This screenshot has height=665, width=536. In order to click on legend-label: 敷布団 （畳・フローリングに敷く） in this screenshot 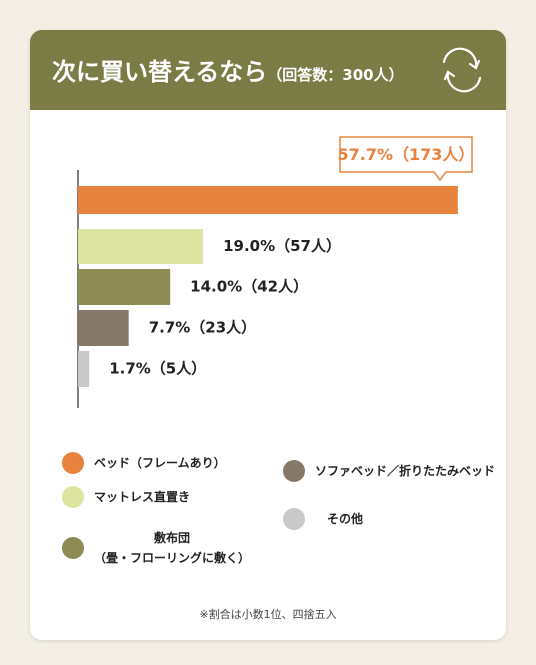, I will do `click(172, 548)`.